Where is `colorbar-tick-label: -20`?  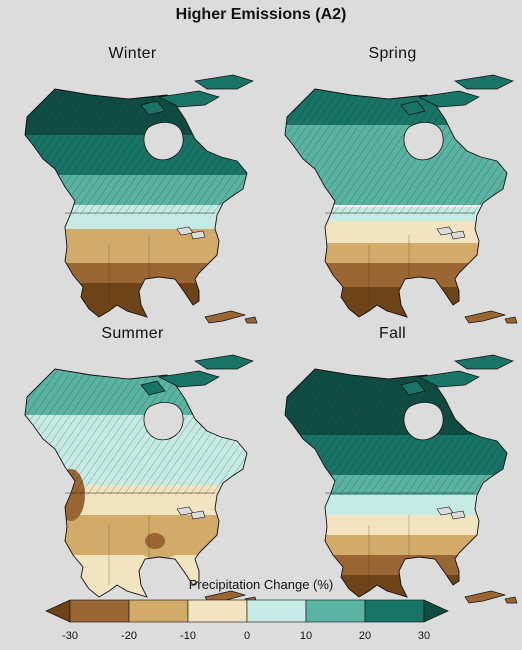
colorbar-tick-label: -20 is located at coordinates (129, 636).